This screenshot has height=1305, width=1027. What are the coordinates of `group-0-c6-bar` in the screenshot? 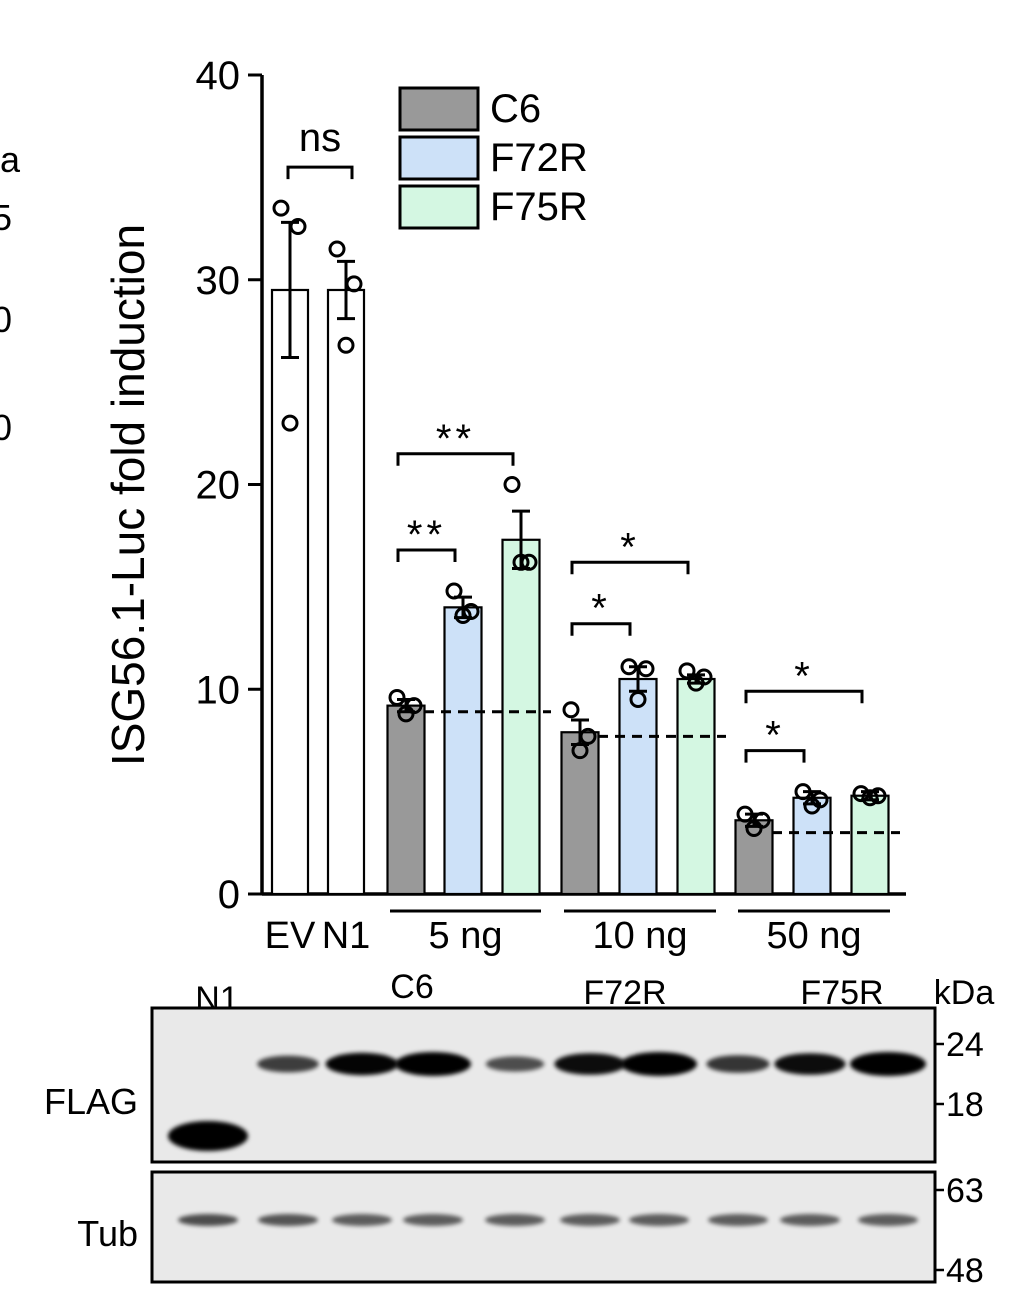 It's located at (406, 800).